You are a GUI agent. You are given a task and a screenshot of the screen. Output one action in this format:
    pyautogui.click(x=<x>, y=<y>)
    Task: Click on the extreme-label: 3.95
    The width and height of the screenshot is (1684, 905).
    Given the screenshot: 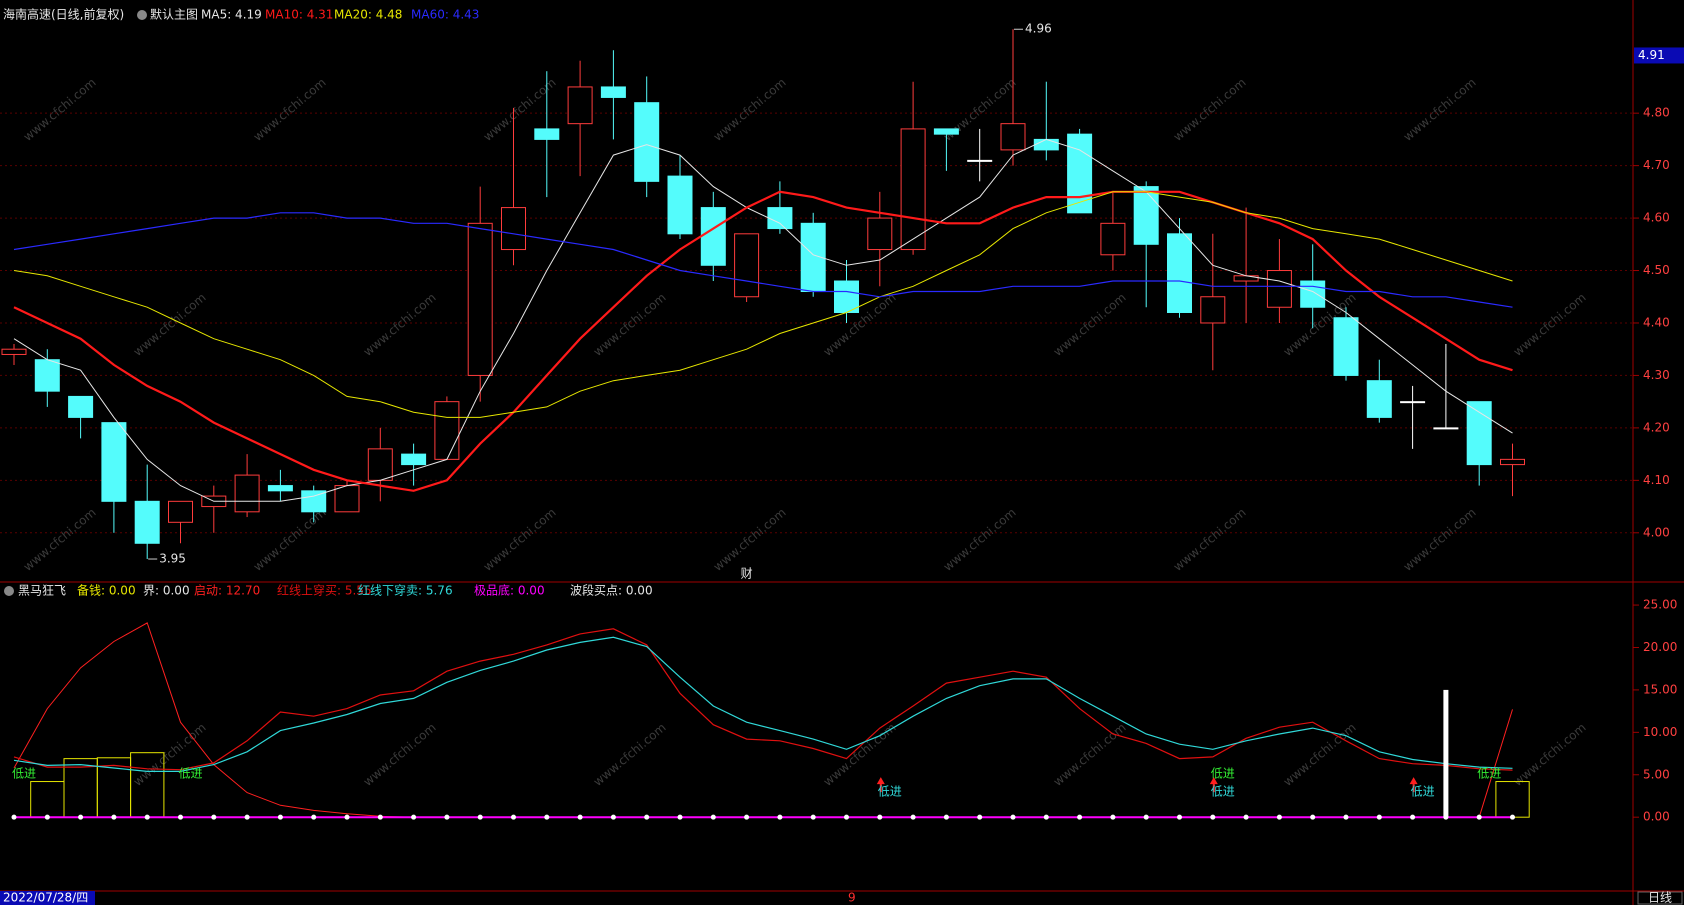 What is the action you would take?
    pyautogui.click(x=172, y=559)
    